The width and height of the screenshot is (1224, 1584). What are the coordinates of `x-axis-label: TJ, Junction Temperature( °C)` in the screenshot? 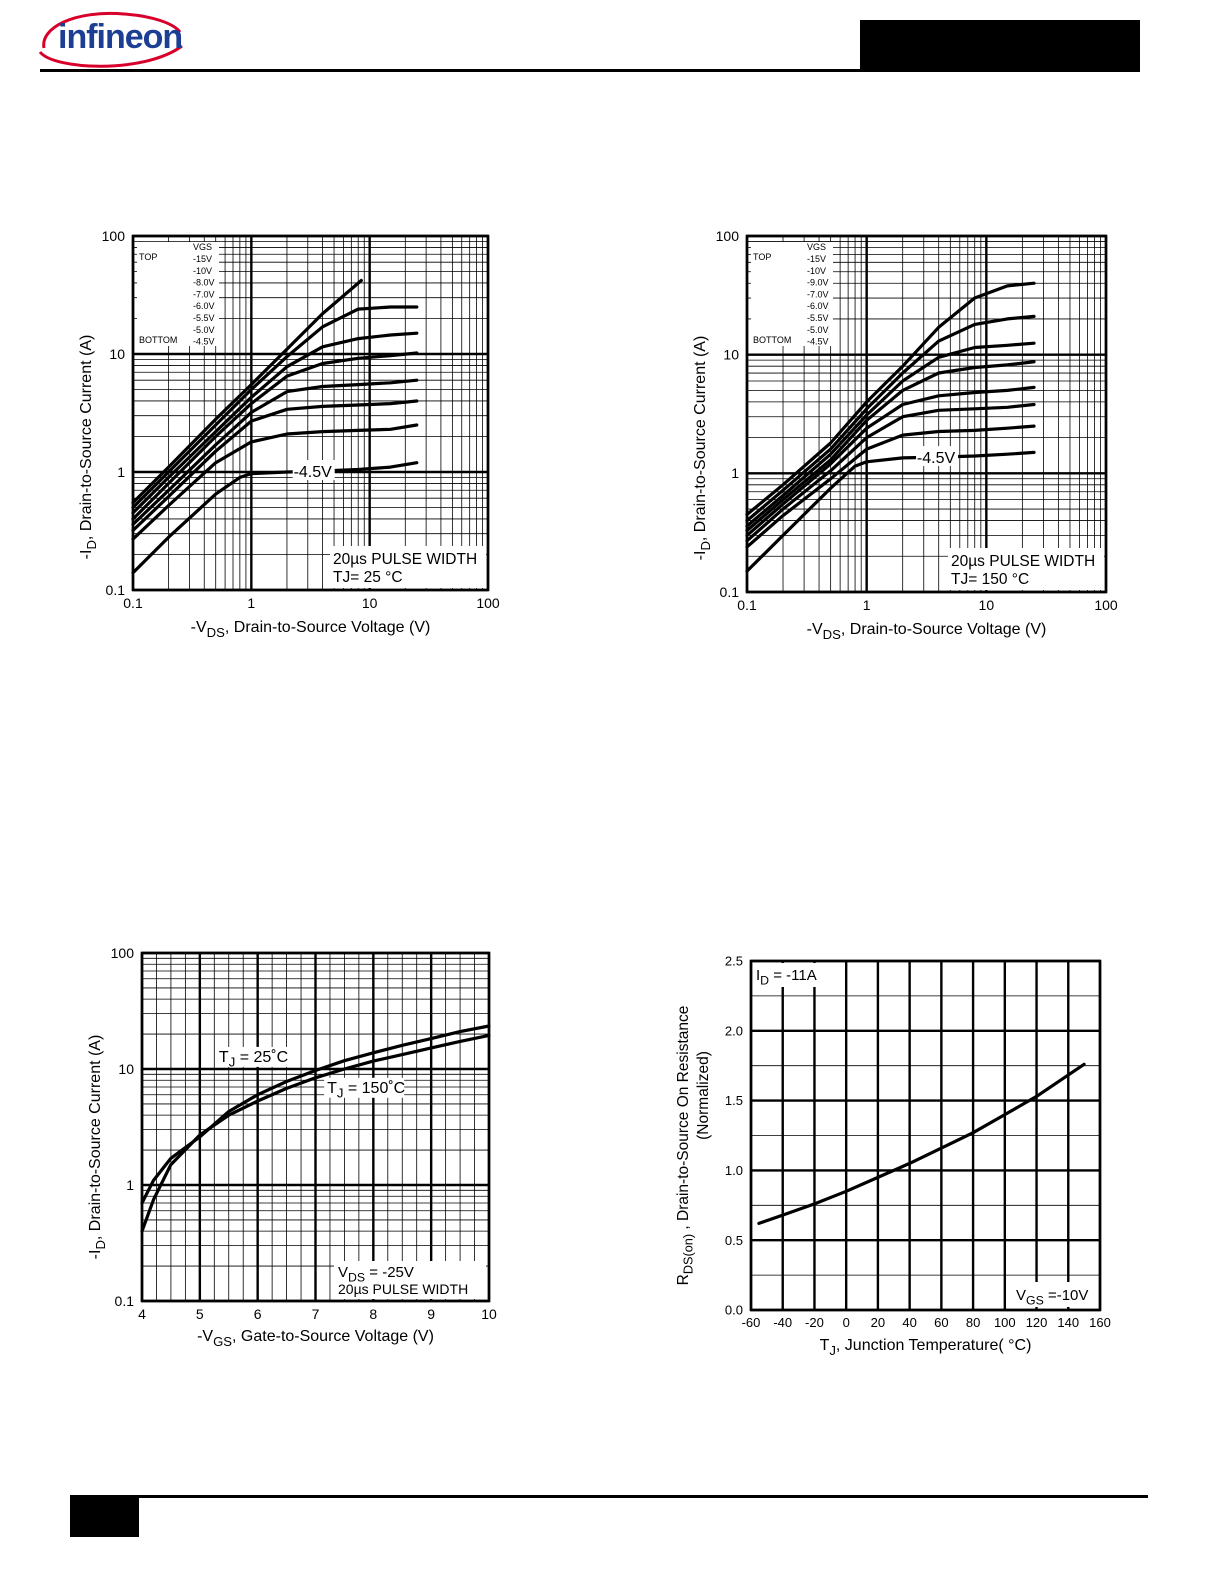 It's located at (926, 1347).